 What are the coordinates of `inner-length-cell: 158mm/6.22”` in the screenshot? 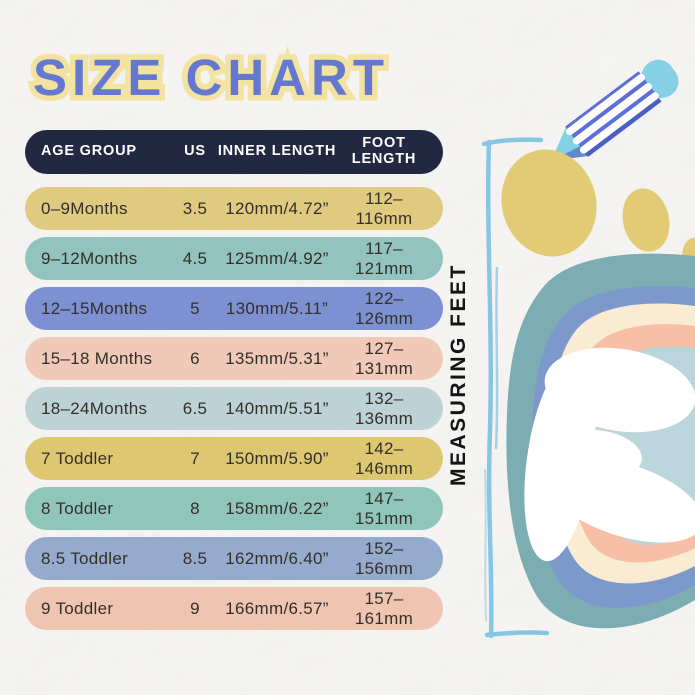 It's located at (277, 508).